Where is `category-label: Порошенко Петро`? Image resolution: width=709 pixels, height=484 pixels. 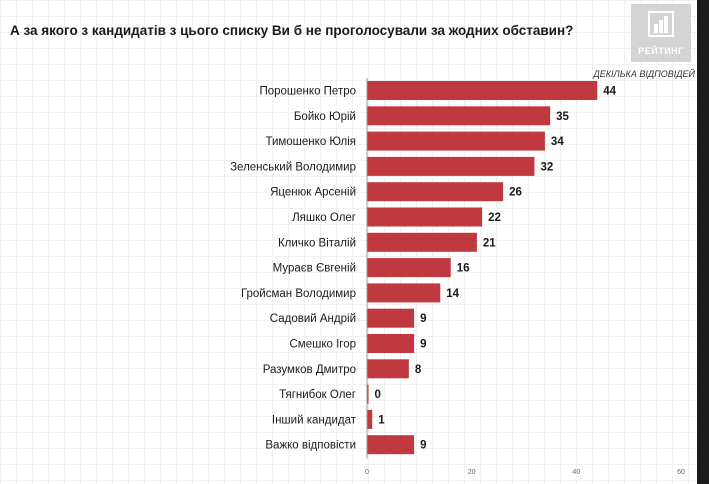
category-label: Порошенко Петро is located at coordinates (307, 92).